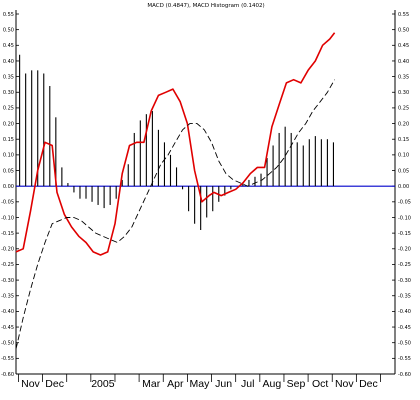  I want to click on x-tick-label: Jun, so click(223, 384).